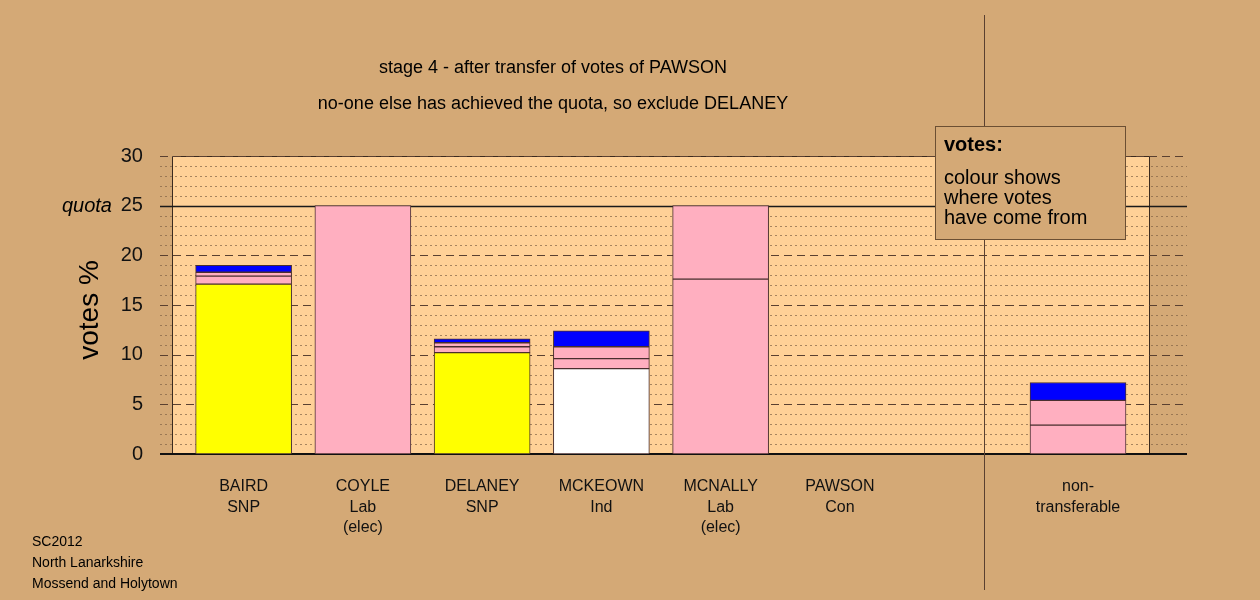 This screenshot has height=600, width=1260. What do you see at coordinates (553, 102) in the screenshot?
I see `chart-subtitle: no-one else has achieved the quota, so exclude DELANEY` at bounding box center [553, 102].